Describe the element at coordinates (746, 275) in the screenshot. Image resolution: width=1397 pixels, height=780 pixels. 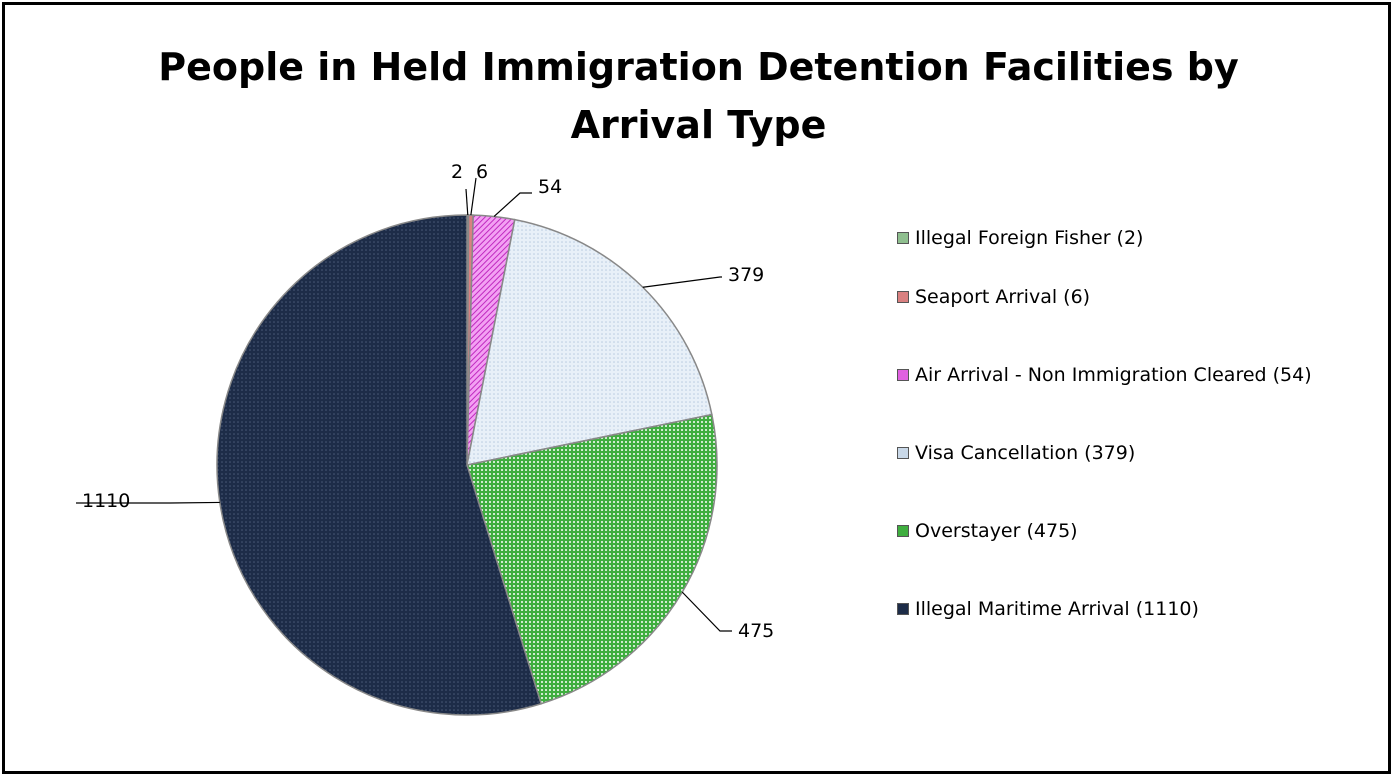
I see `data-label: 379` at that location.